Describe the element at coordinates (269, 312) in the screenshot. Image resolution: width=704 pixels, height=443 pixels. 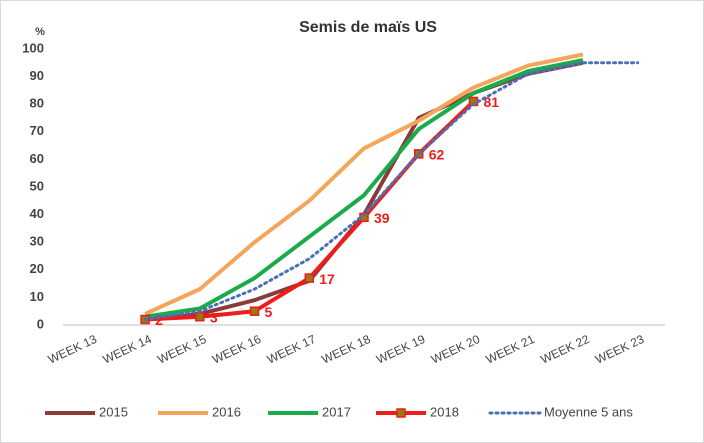
I see `data-label: 5` at that location.